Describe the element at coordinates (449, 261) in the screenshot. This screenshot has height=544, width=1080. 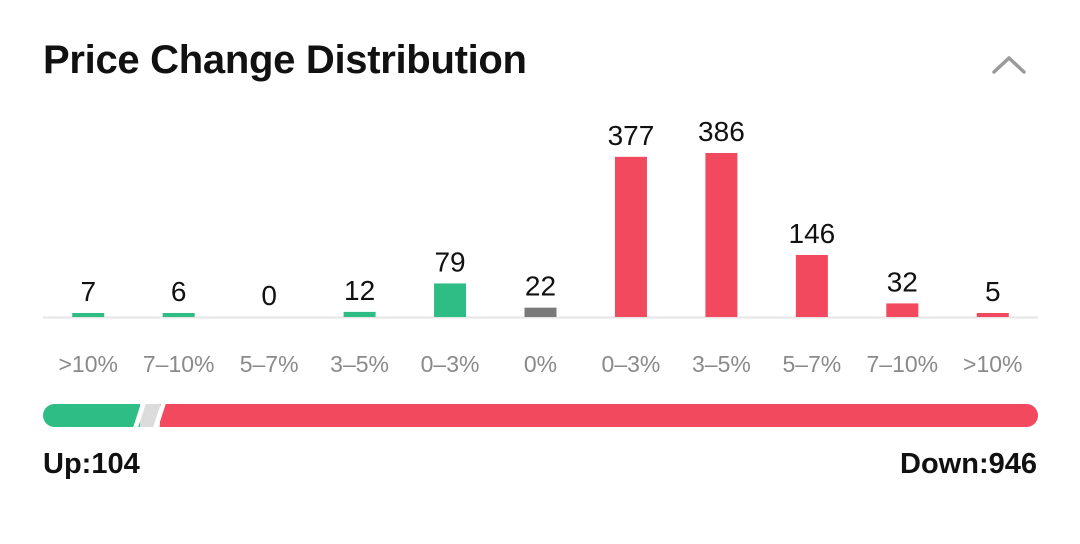
I see `bar-value-label: 79` at that location.